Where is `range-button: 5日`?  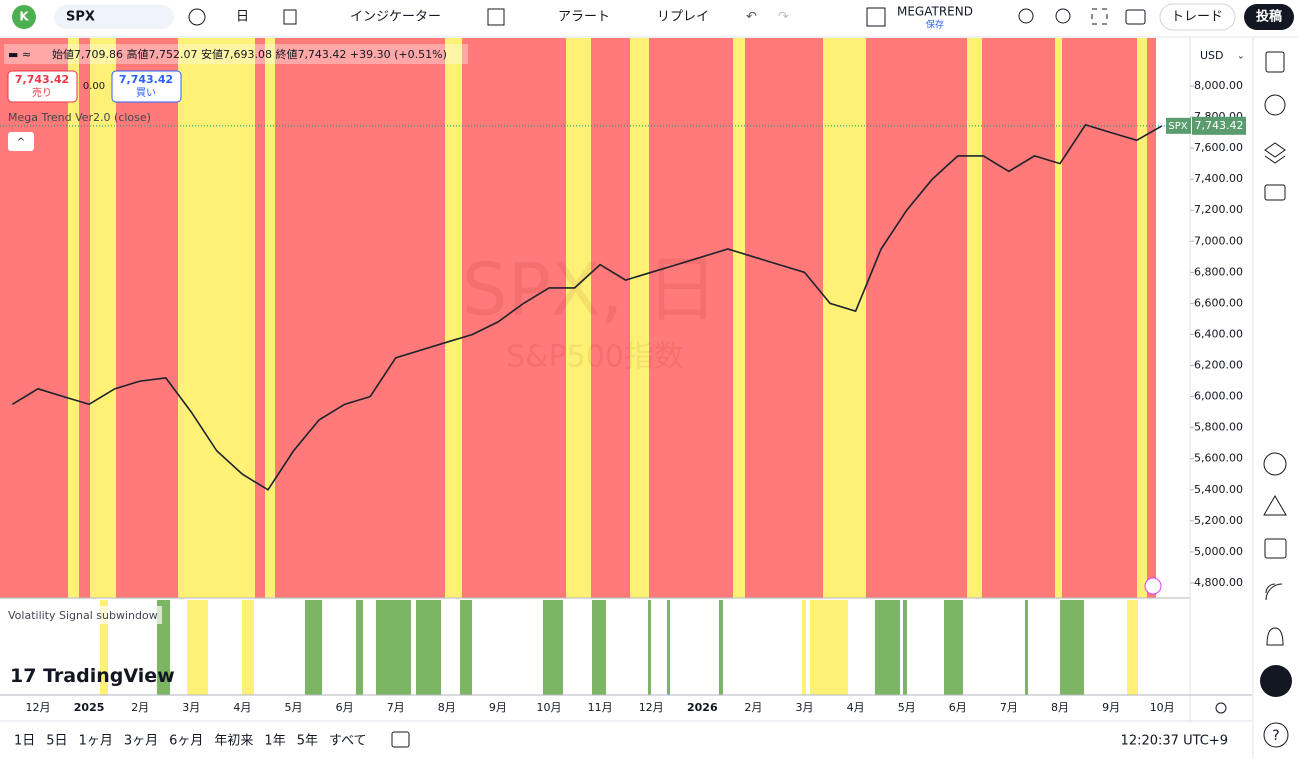 range-button: 5日 is located at coordinates (56, 741).